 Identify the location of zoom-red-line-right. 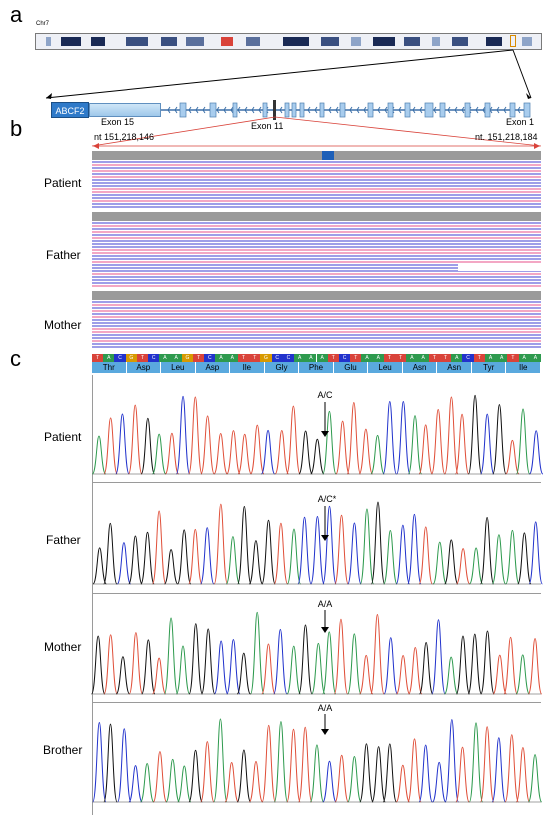
(408, 131).